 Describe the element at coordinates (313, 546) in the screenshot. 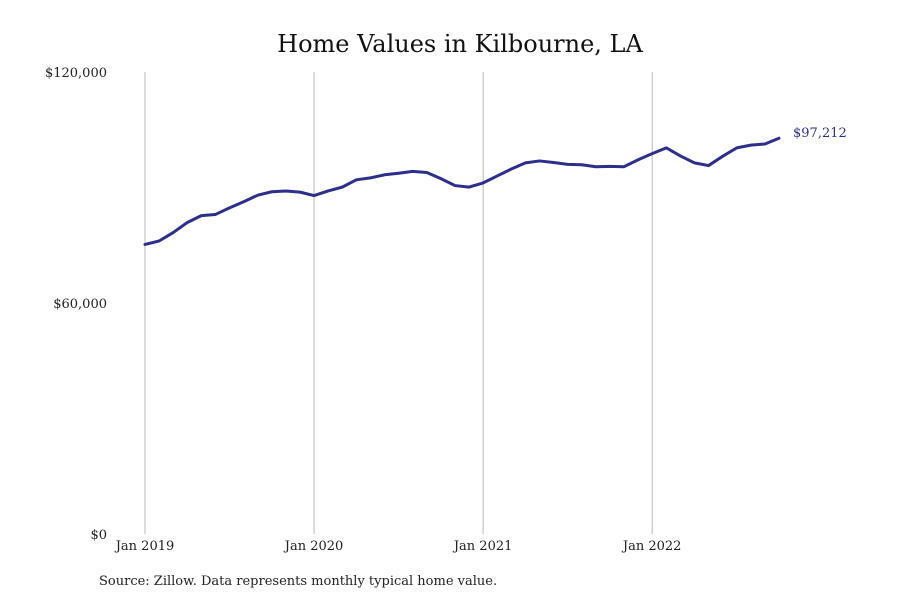

I see `x-tick-label: Jan 2020` at that location.